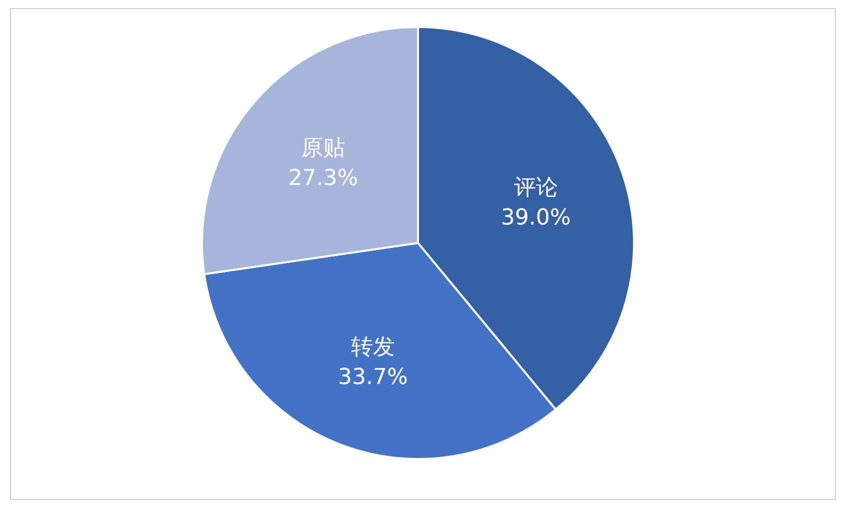  Describe the element at coordinates (535, 218) in the screenshot. I see `data-label: 39.0%` at that location.